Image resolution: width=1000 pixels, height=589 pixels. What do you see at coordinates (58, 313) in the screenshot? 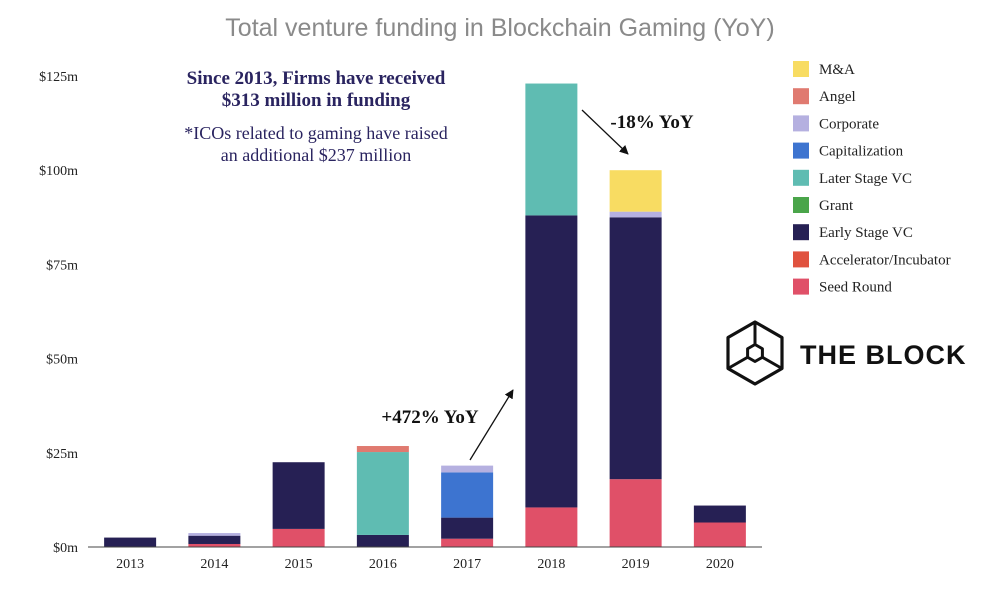
I see `y-axis: $0m $25m $50m $75m $100m $125m` at bounding box center [58, 313].